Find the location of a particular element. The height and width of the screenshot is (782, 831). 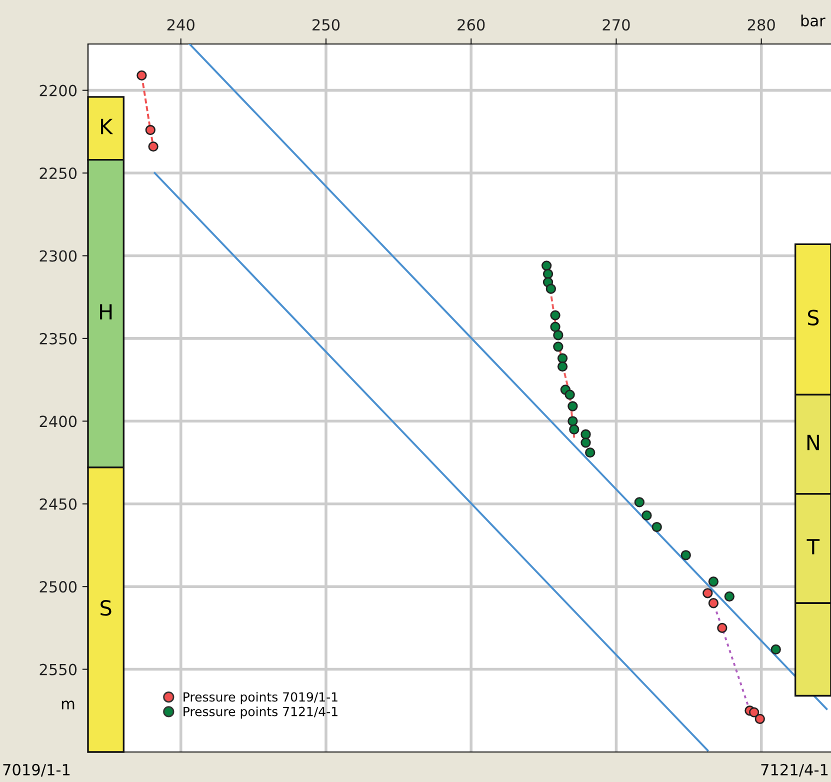

x-axis-title: bar is located at coordinates (813, 20).